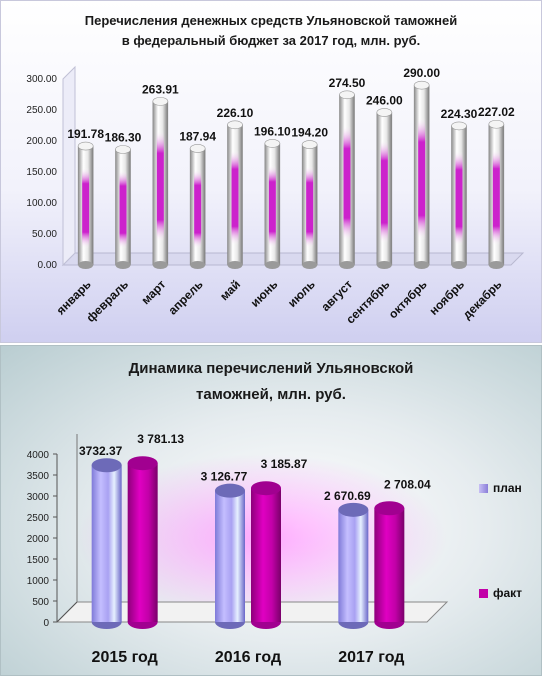 This screenshot has height=676, width=542. What do you see at coordinates (123, 137) in the screenshot?
I see `month-value-label: 186.30` at bounding box center [123, 137].